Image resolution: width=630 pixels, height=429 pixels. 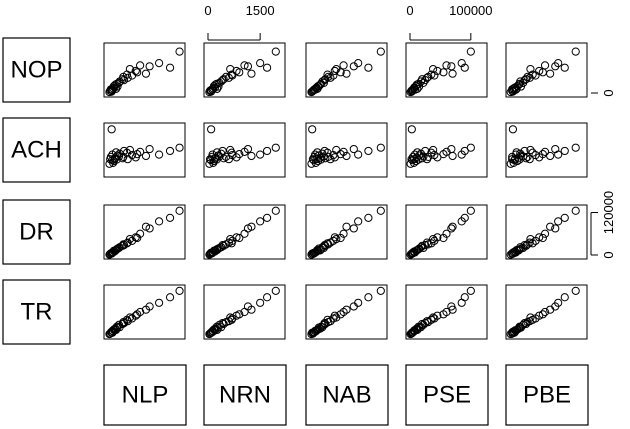 What do you see at coordinates (36, 231) in the screenshot?
I see `row-label: DR` at bounding box center [36, 231].